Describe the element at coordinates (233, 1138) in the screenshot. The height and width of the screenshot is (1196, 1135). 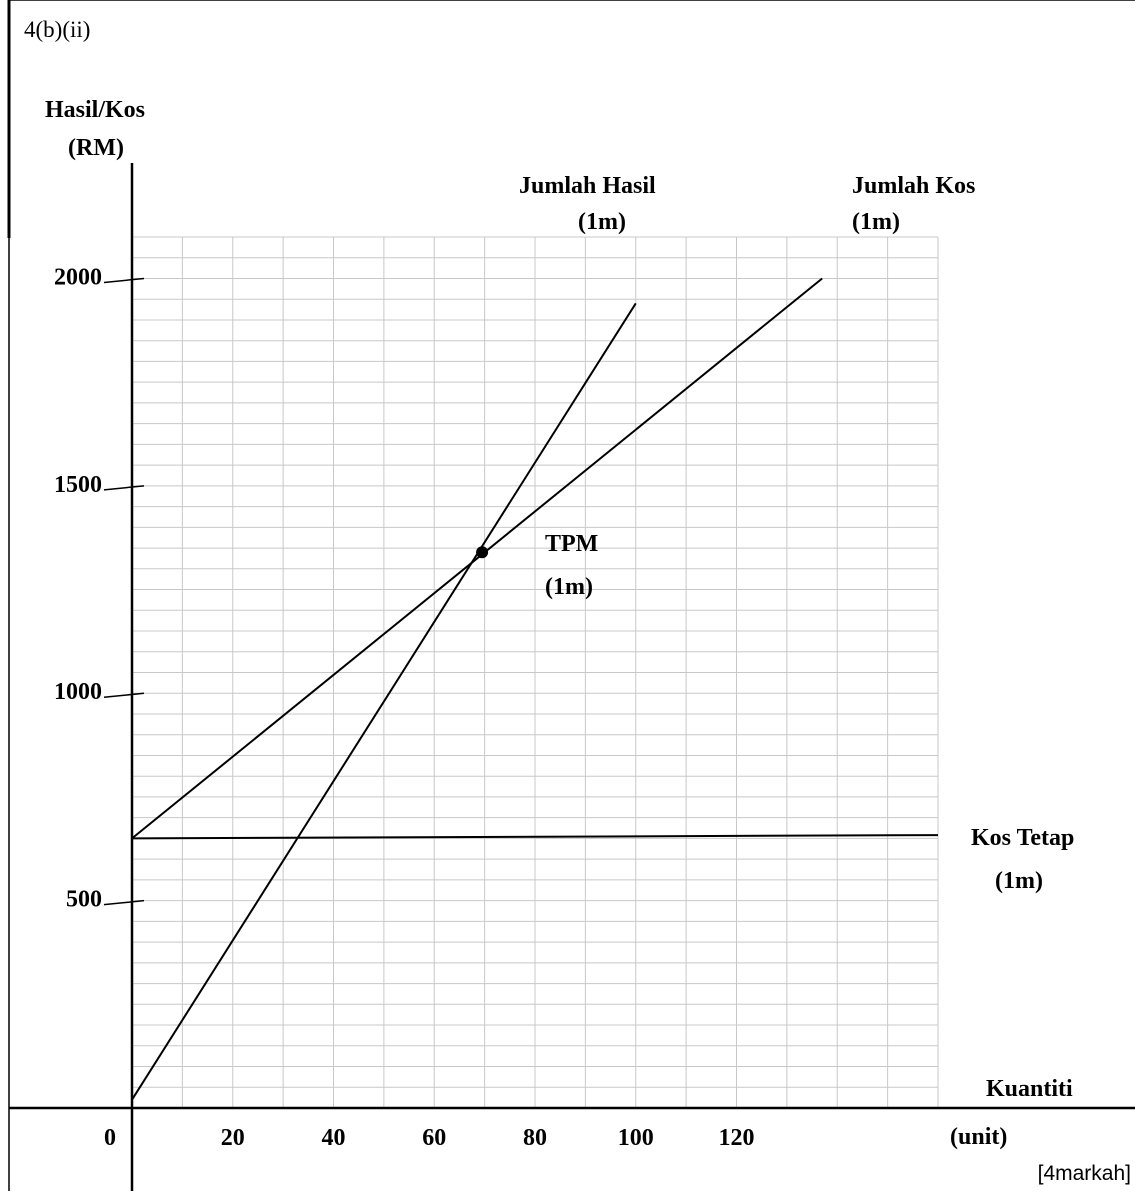
I see `x-tick-label: 20` at that location.